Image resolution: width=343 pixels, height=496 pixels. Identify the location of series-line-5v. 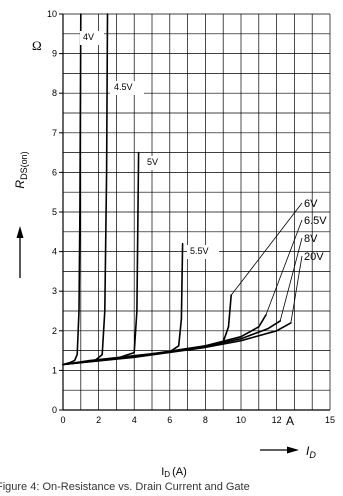
(101, 258).